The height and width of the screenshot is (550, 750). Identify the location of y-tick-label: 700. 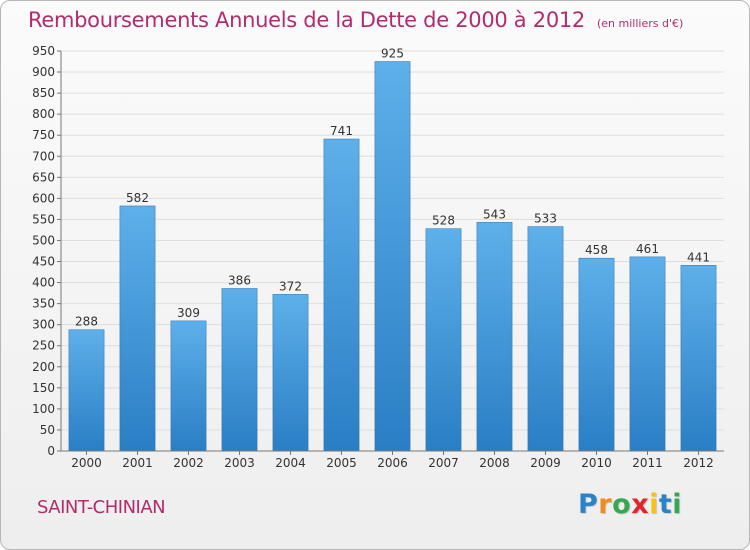
(43, 156).